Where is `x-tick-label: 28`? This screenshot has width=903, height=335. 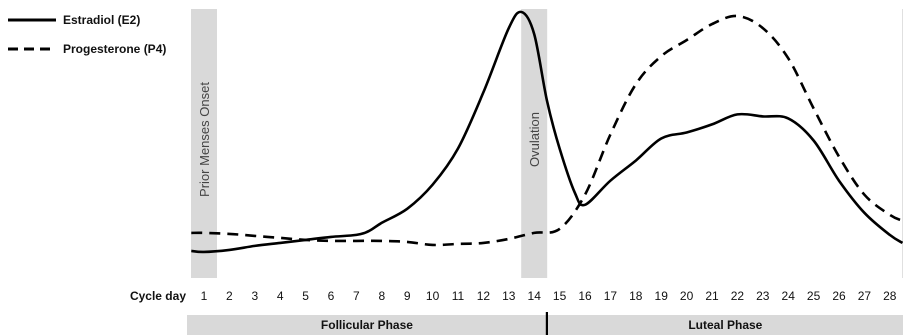 x-tick-label: 28 is located at coordinates (890, 296).